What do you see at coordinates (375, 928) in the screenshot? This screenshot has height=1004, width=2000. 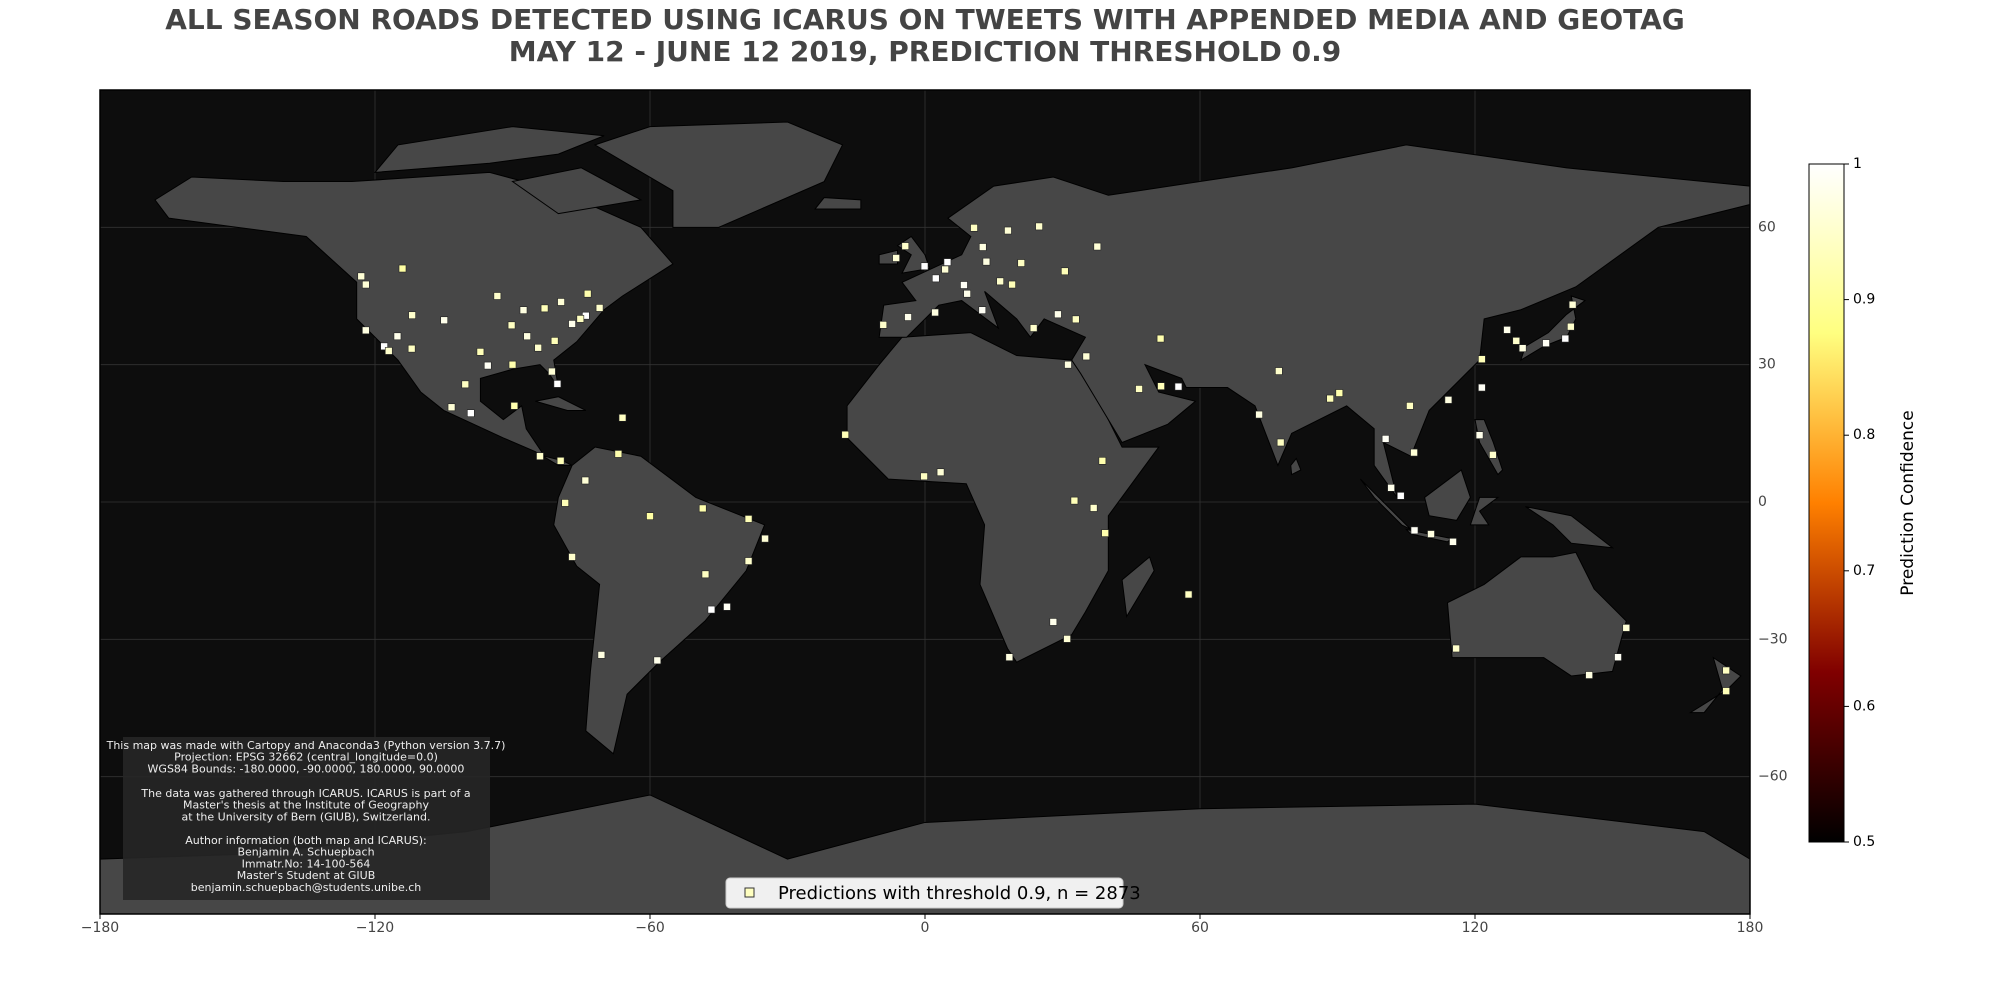 I see `x-tick-label: −120` at bounding box center [375, 928].